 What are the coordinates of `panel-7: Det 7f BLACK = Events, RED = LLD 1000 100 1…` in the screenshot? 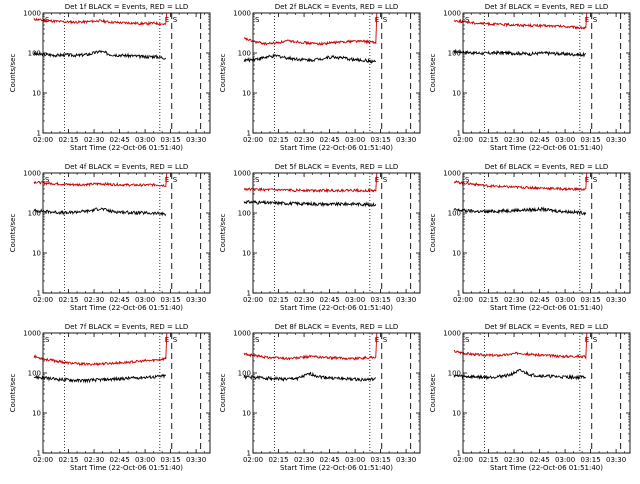 It's located at (110, 397).